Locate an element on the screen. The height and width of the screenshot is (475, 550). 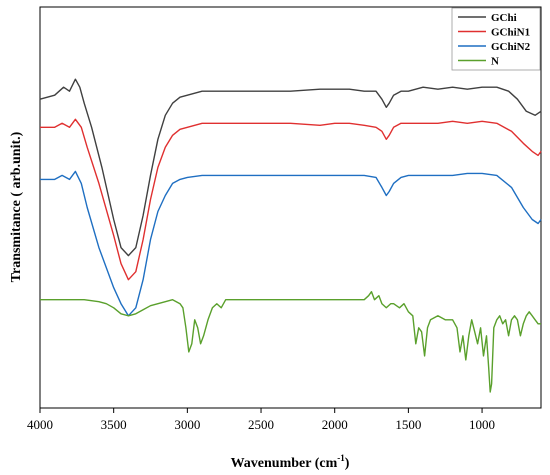
x-axis-title-sup: -1 is located at coordinates (341, 458).